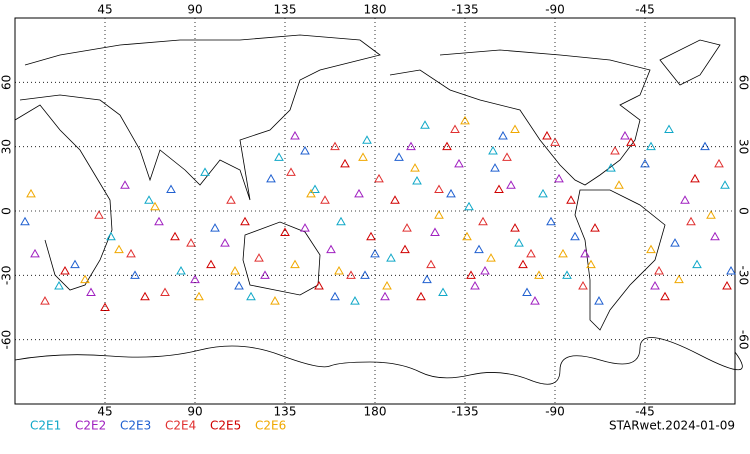  Describe the element at coordinates (7, 276) in the screenshot. I see `y-tick-label-left: -30` at that location.